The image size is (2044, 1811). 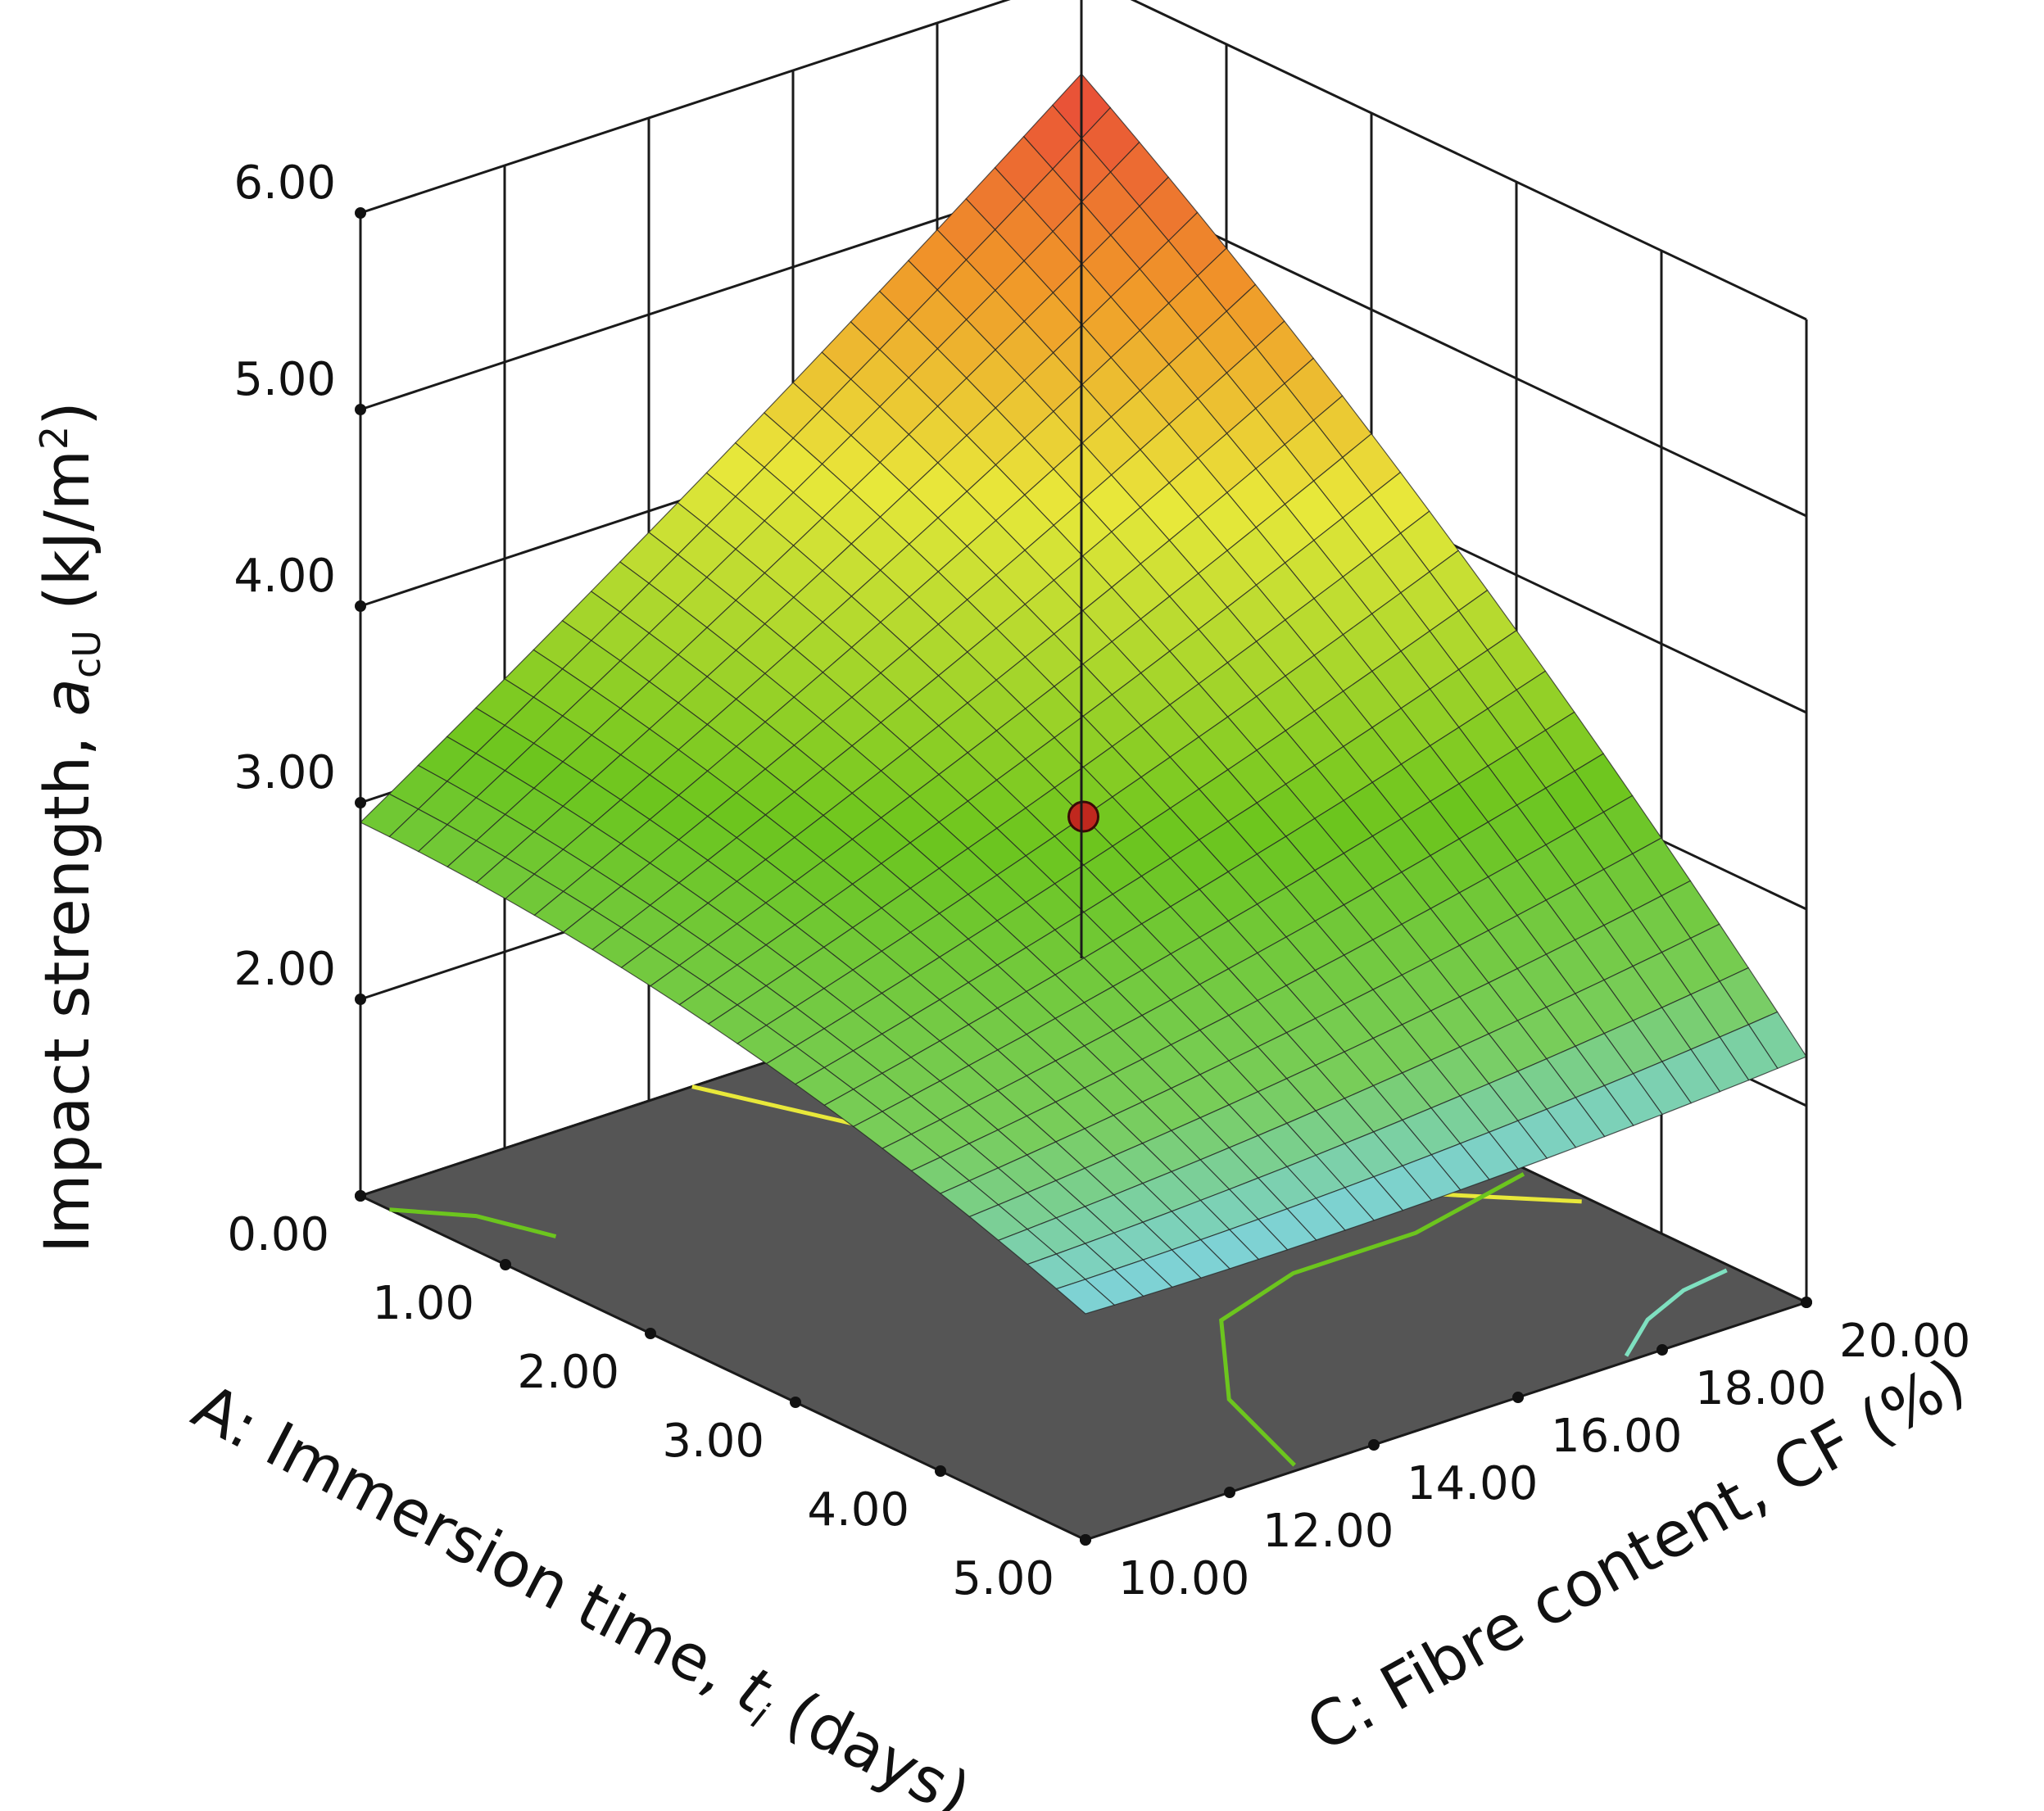 What do you see at coordinates (284, 183) in the screenshot?
I see `z-tick-label: 6.00` at bounding box center [284, 183].